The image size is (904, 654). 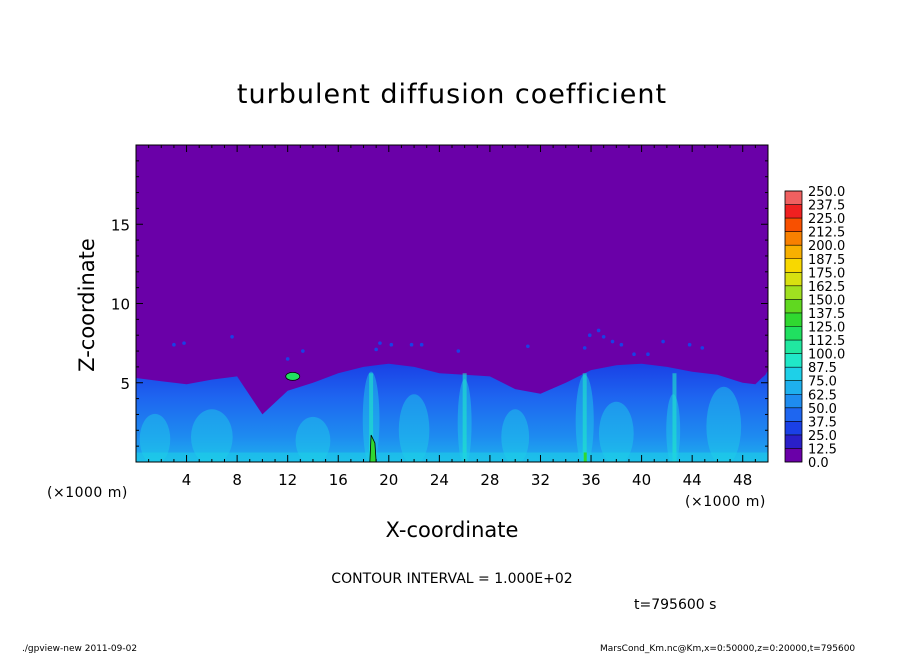 I want to click on x-tick-label-10: 44, so click(x=692, y=480).